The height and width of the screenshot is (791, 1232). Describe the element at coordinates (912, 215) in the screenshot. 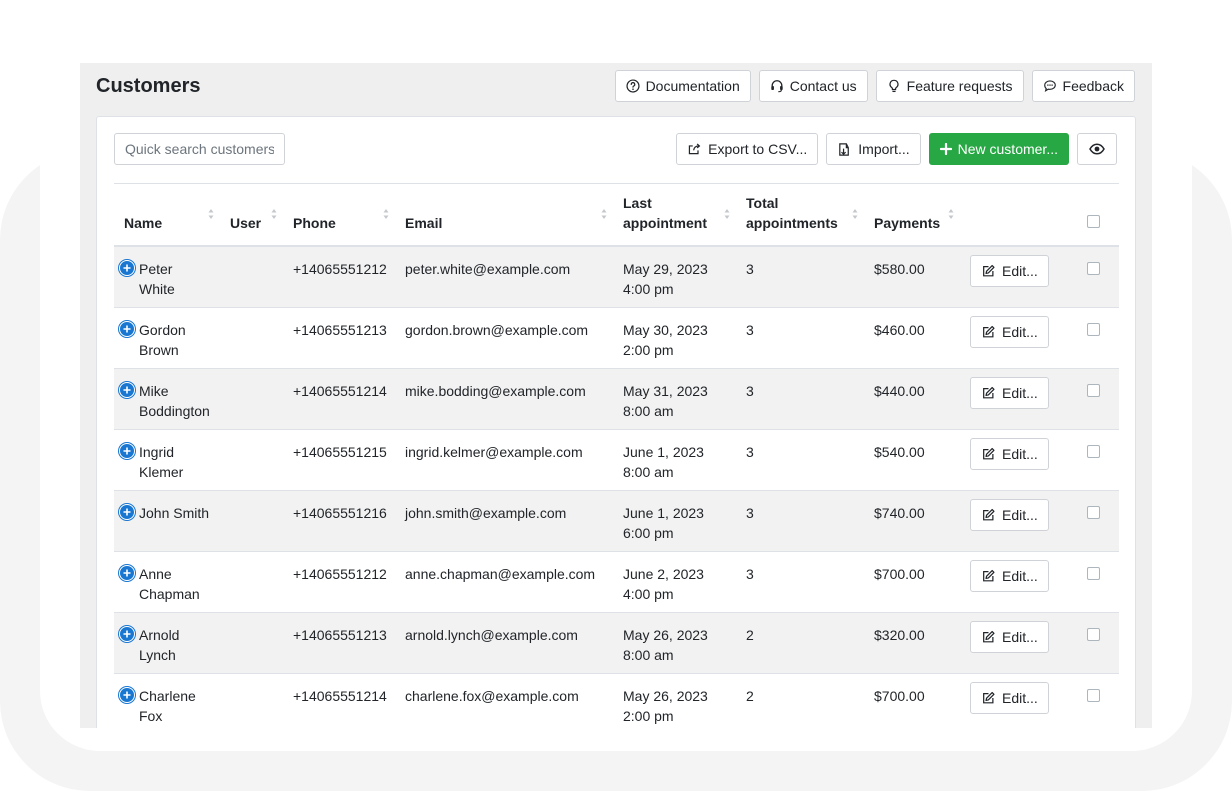

I see `column-header-payments: Payments` at that location.